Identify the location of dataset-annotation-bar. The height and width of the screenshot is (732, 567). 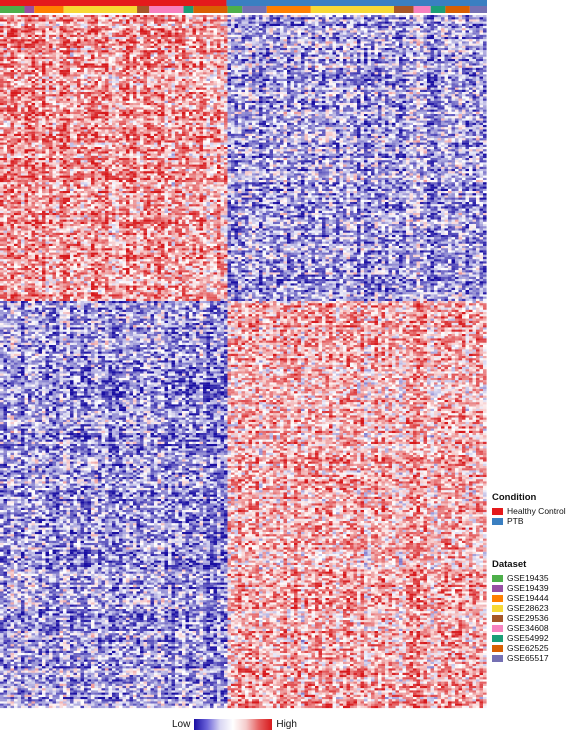
(404, 9).